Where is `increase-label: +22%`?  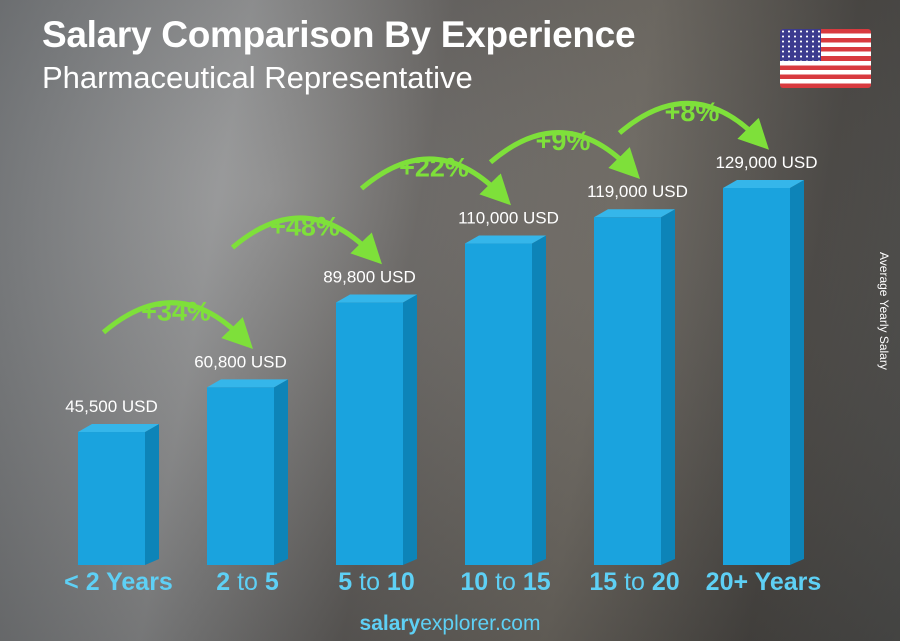
increase-label: +22% is located at coordinates (434, 168).